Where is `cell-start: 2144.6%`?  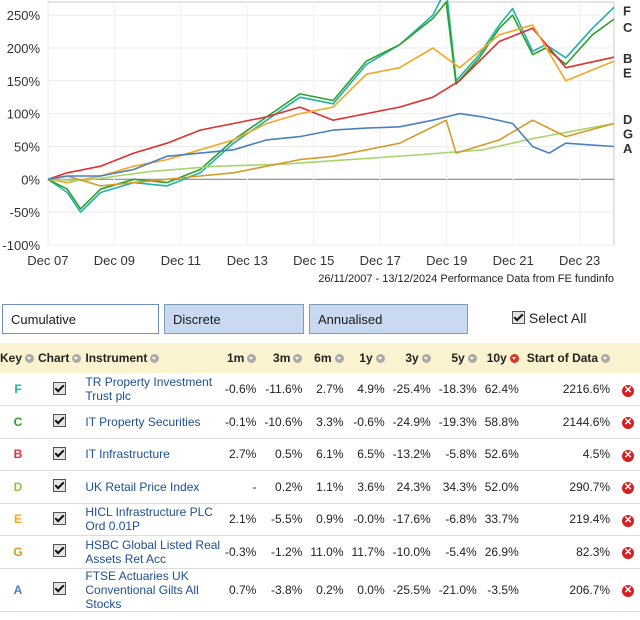
cell-start: 2144.6% is located at coordinates (586, 421).